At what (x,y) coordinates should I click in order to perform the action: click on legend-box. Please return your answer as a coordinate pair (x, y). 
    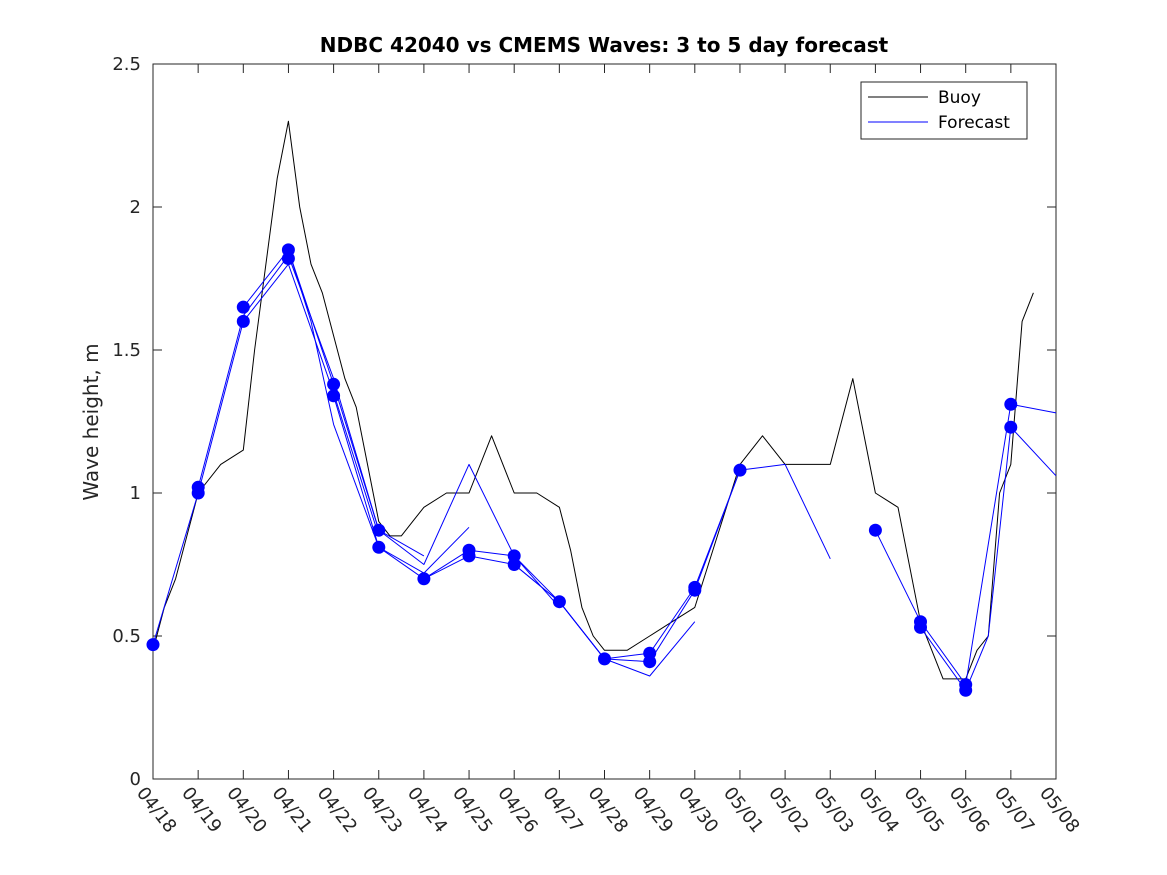
    Looking at the image, I should click on (944, 110).